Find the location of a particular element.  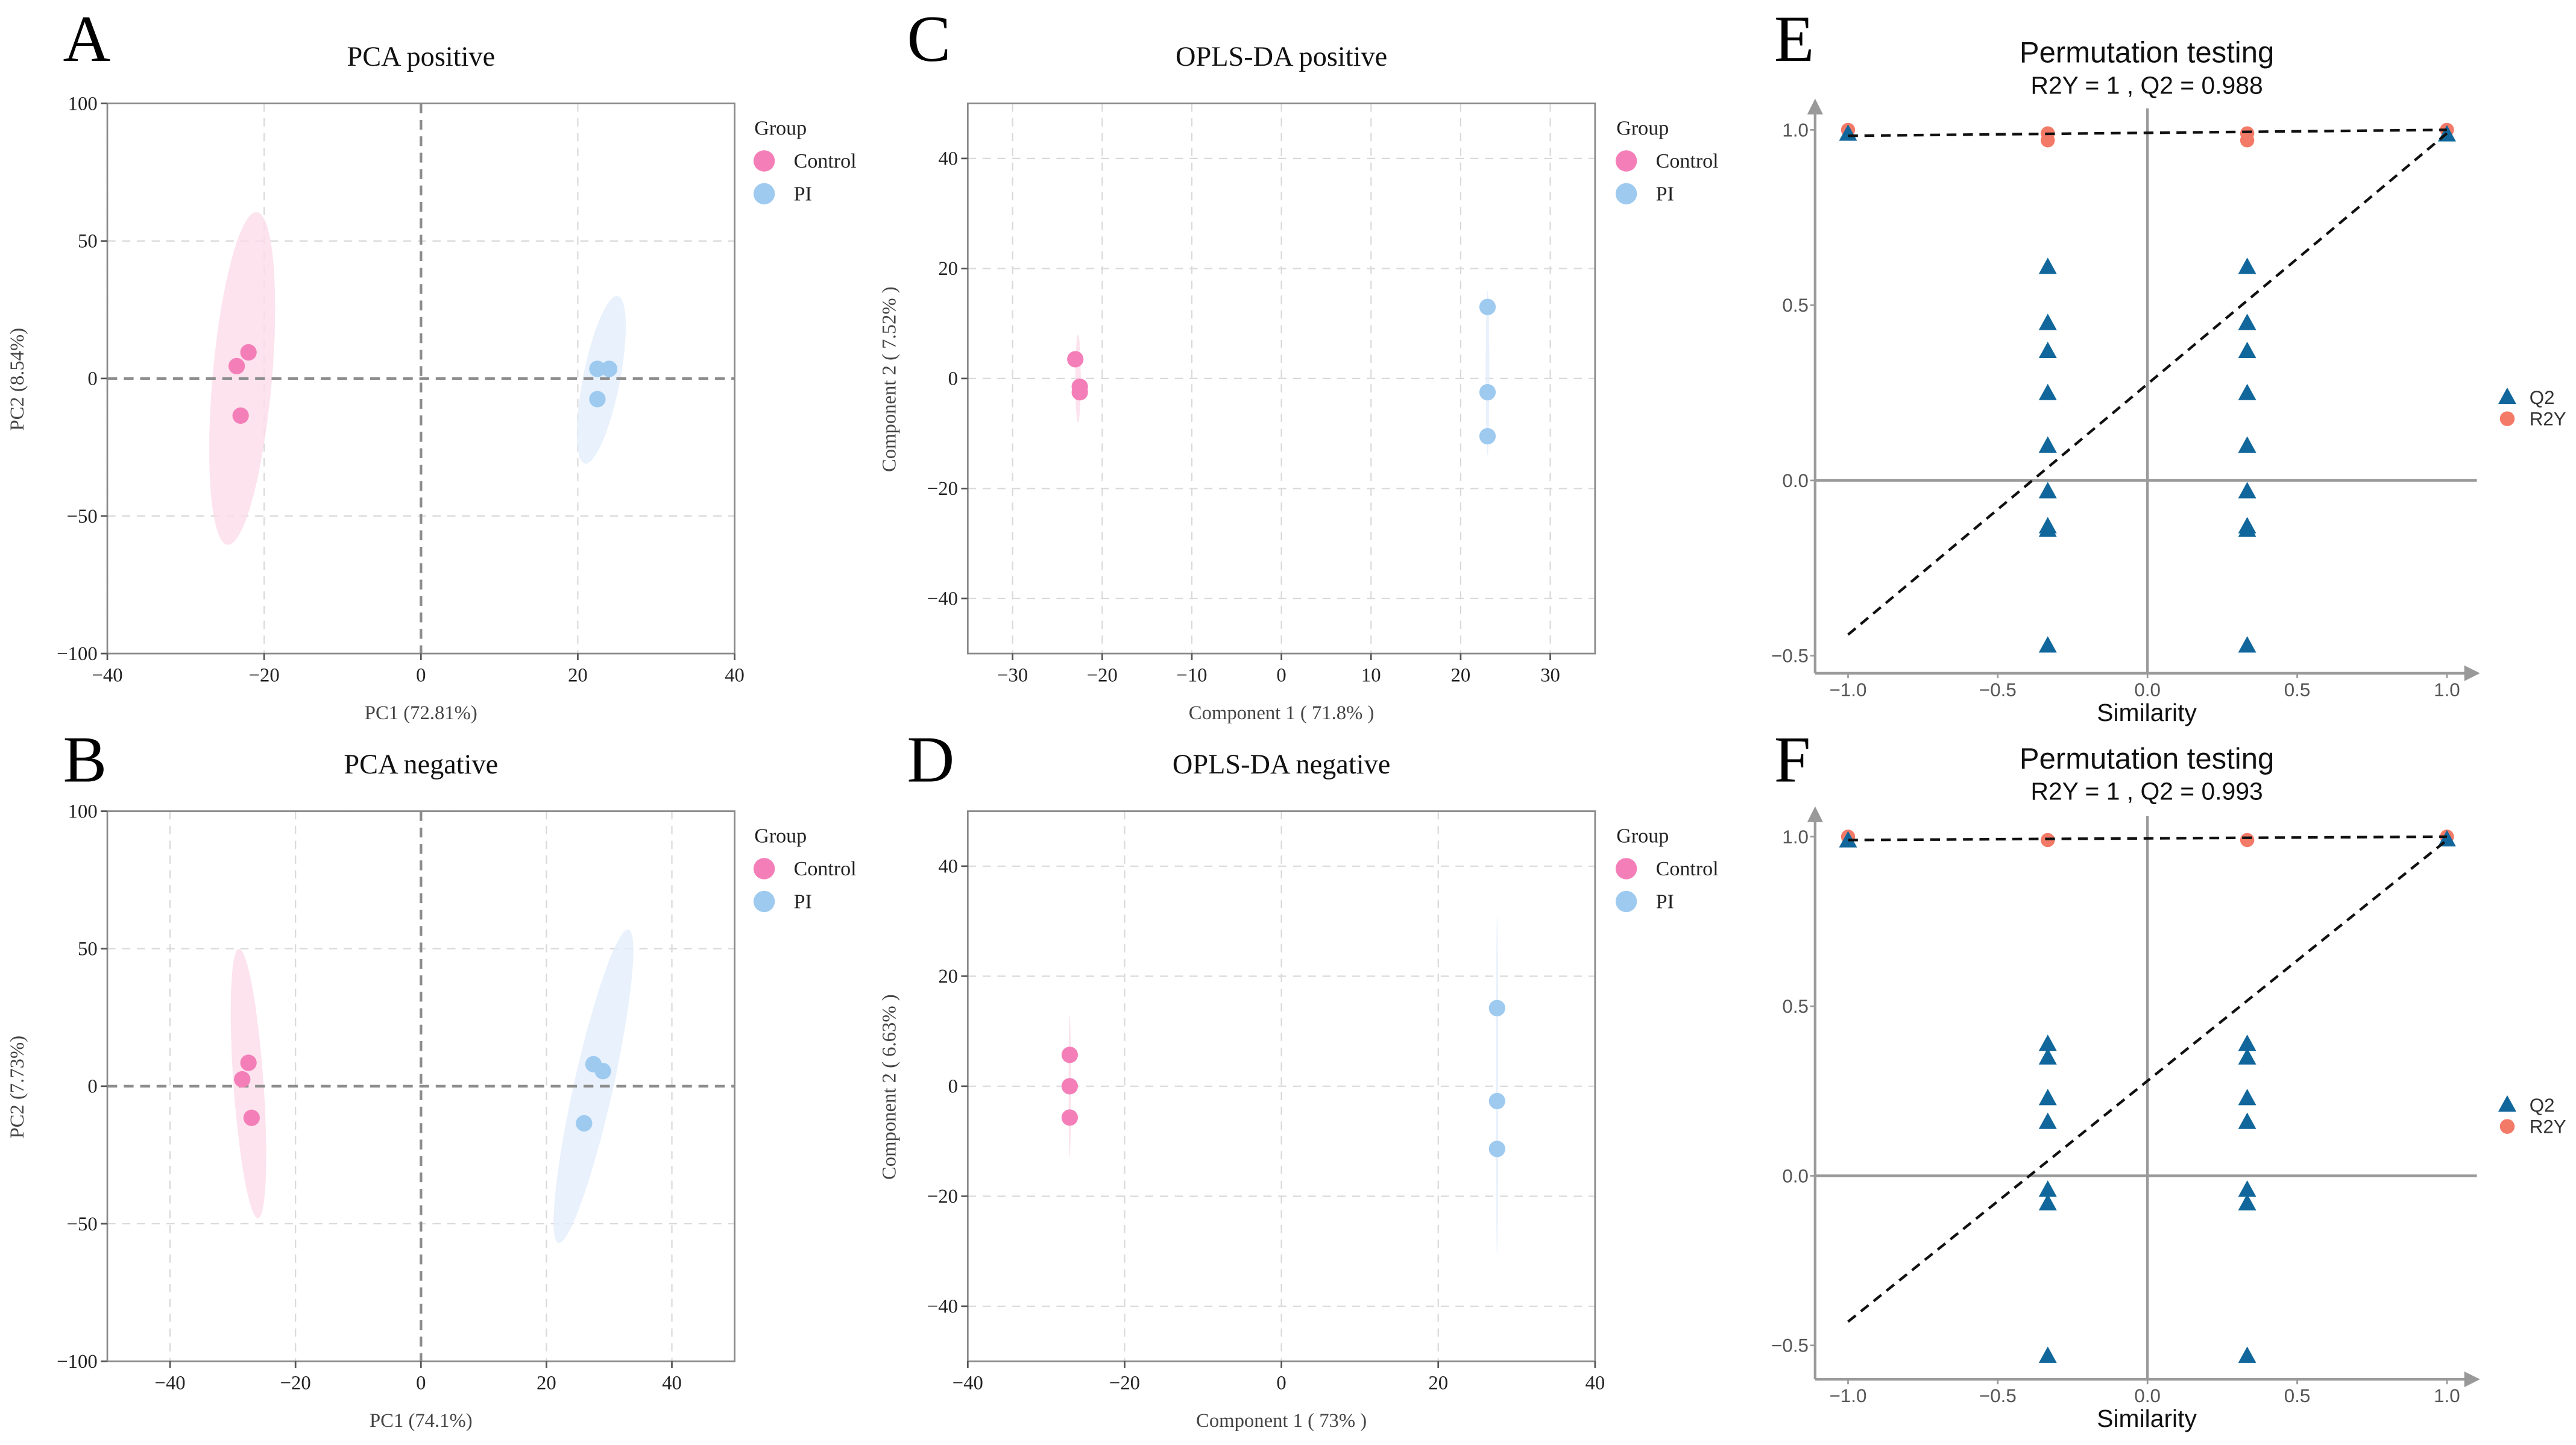

legend-marker-q2 is located at coordinates (2507, 396).